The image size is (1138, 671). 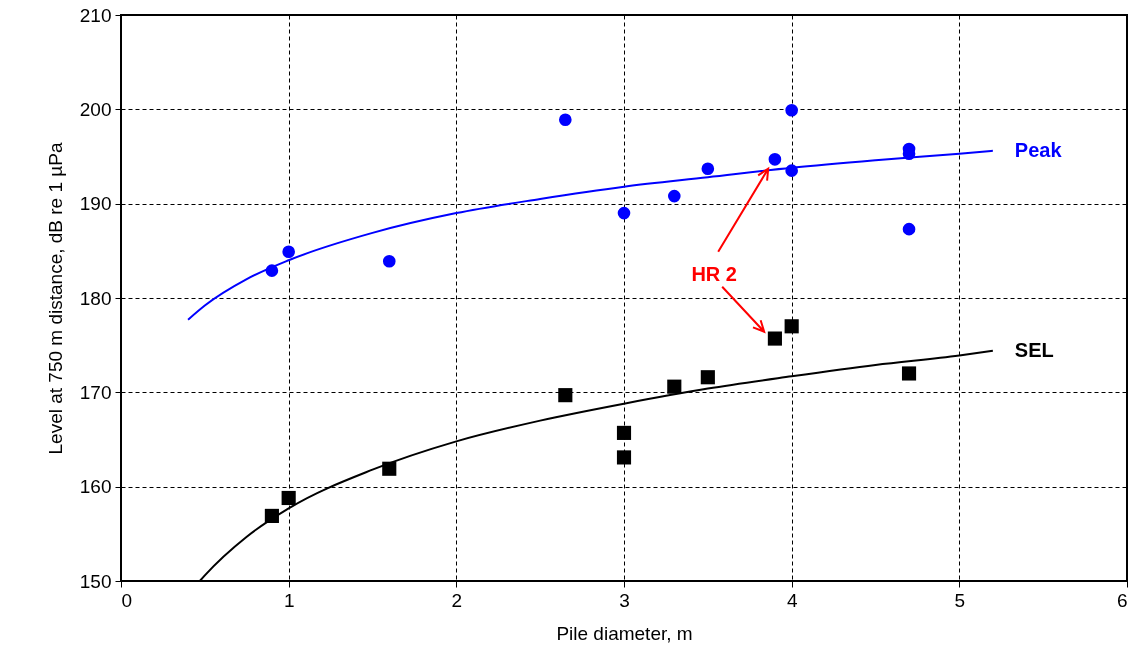 I want to click on x-tick-label: 2, so click(x=457, y=600).